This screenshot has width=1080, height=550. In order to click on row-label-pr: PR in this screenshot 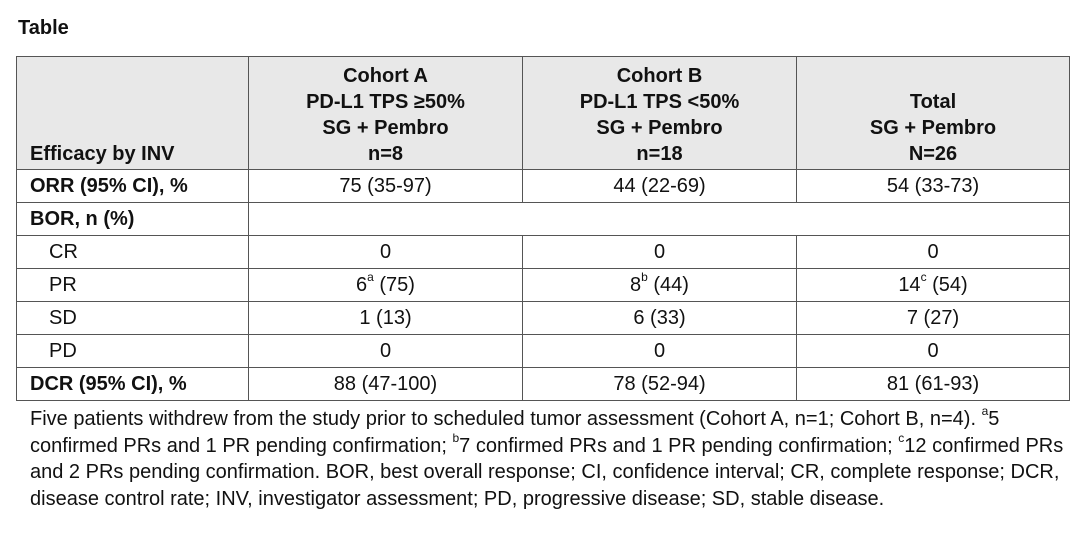, I will do `click(132, 285)`.